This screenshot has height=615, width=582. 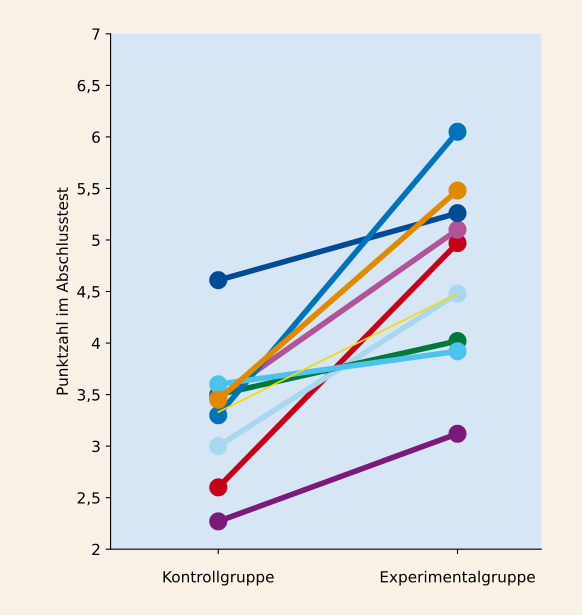 I want to click on x-tick-label: Kontrollgruppe, so click(x=218, y=578).